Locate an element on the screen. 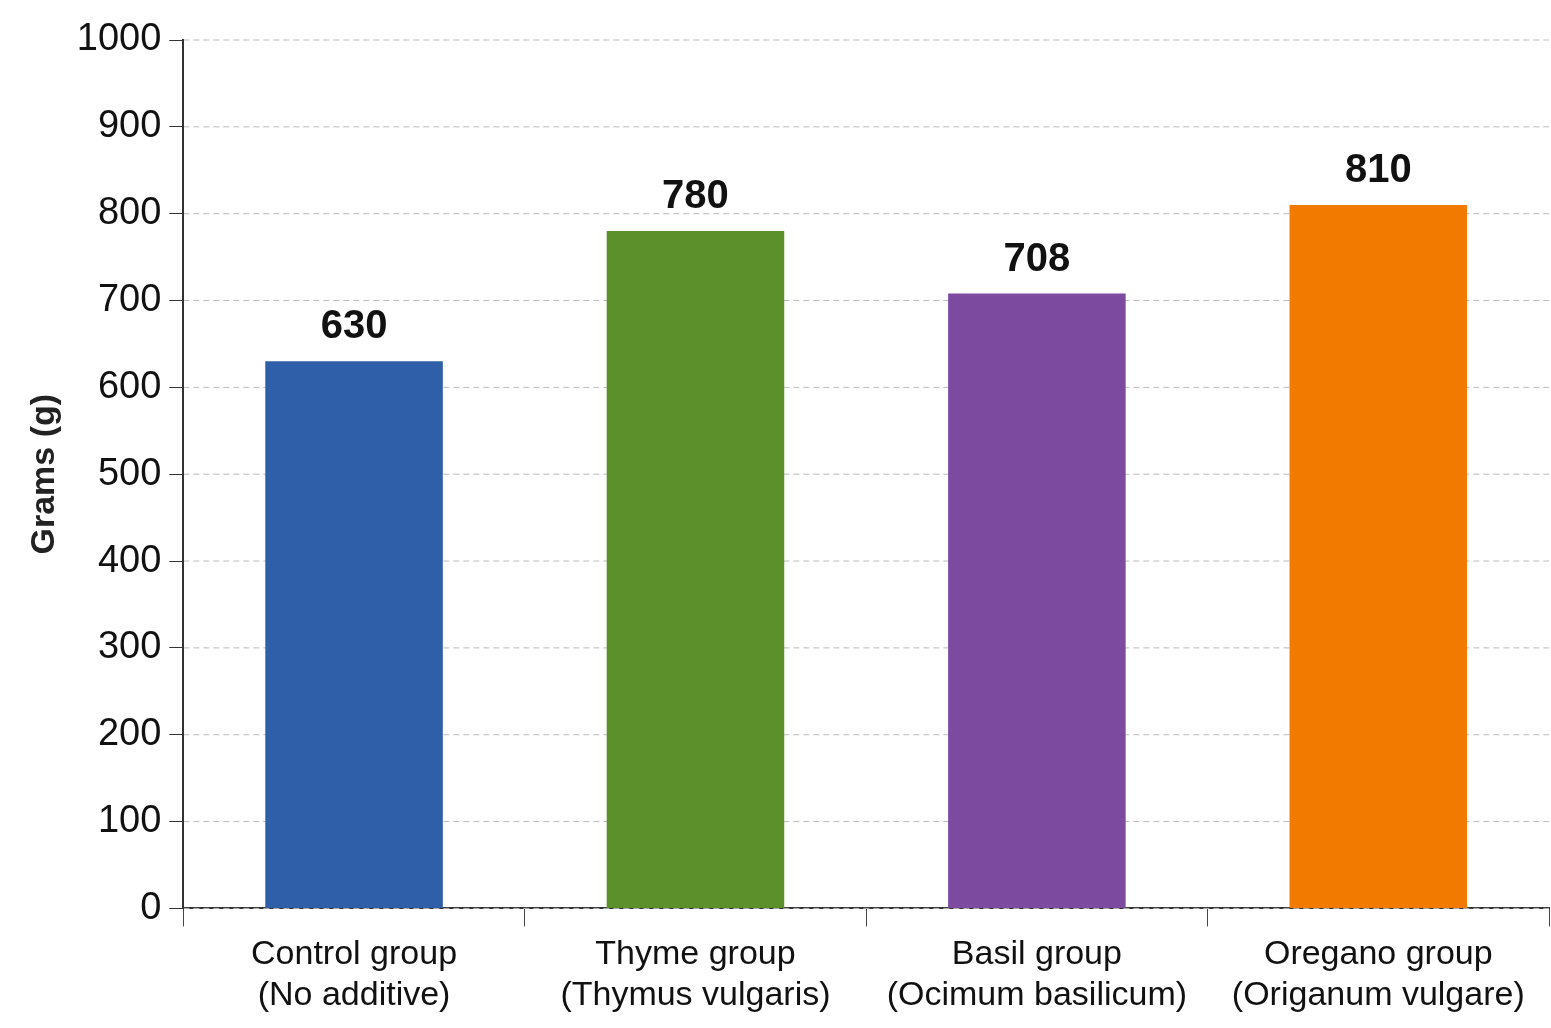  y-tick-label: 700 is located at coordinates (129, 298).